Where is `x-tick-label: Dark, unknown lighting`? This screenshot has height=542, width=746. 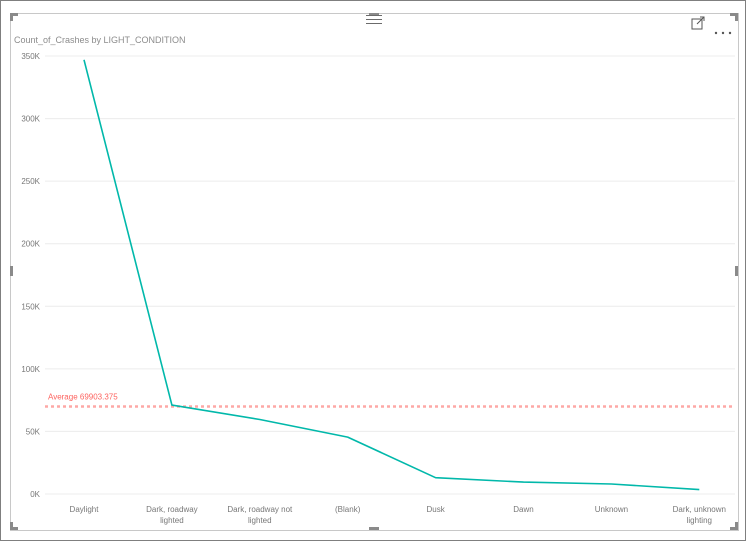 x-tick-label: Dark, unknown lighting is located at coordinates (699, 515).